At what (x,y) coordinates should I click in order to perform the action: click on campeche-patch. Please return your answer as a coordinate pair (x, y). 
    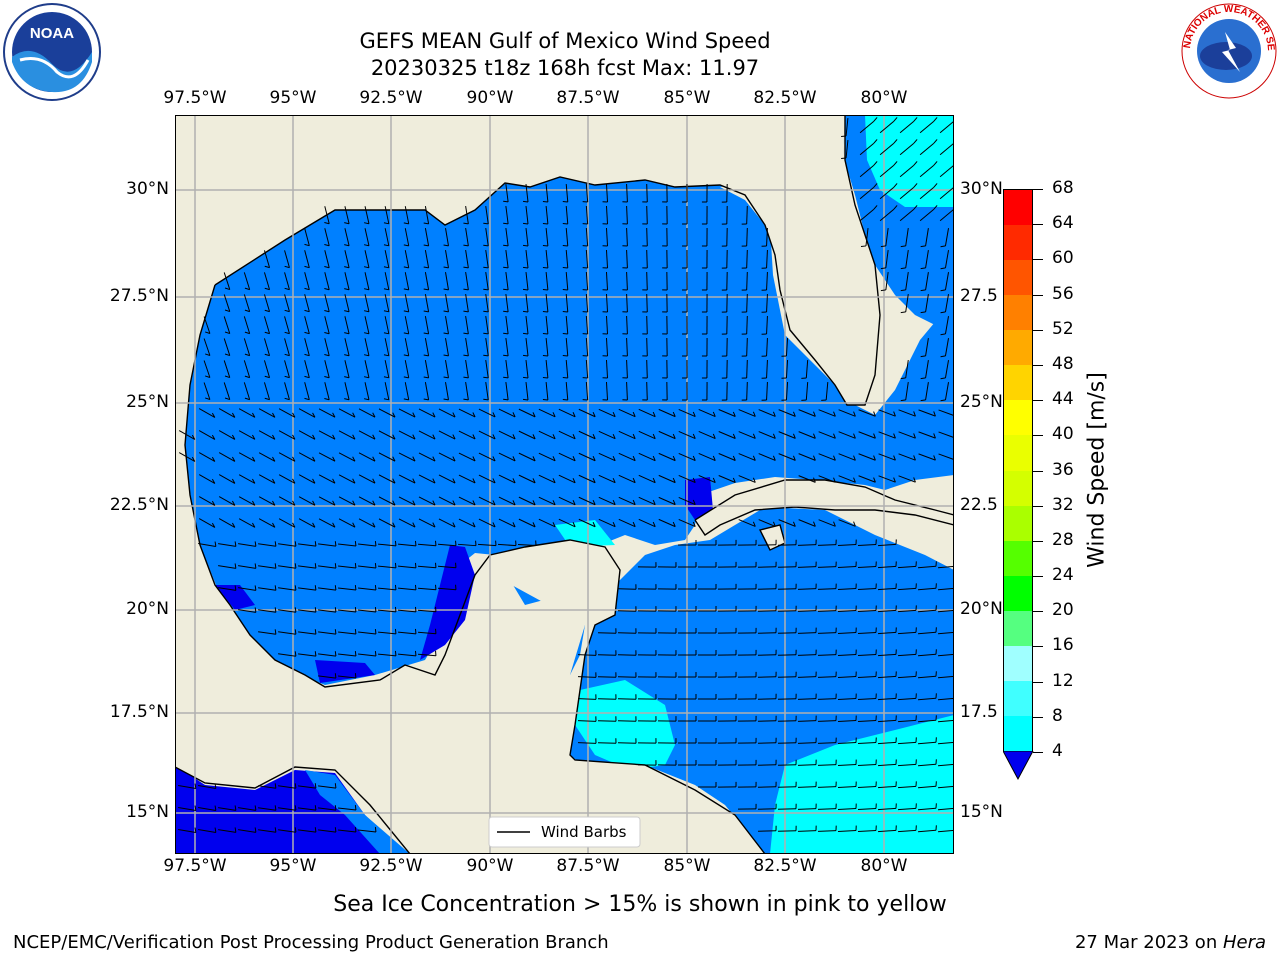
    Looking at the image, I should click on (447, 602).